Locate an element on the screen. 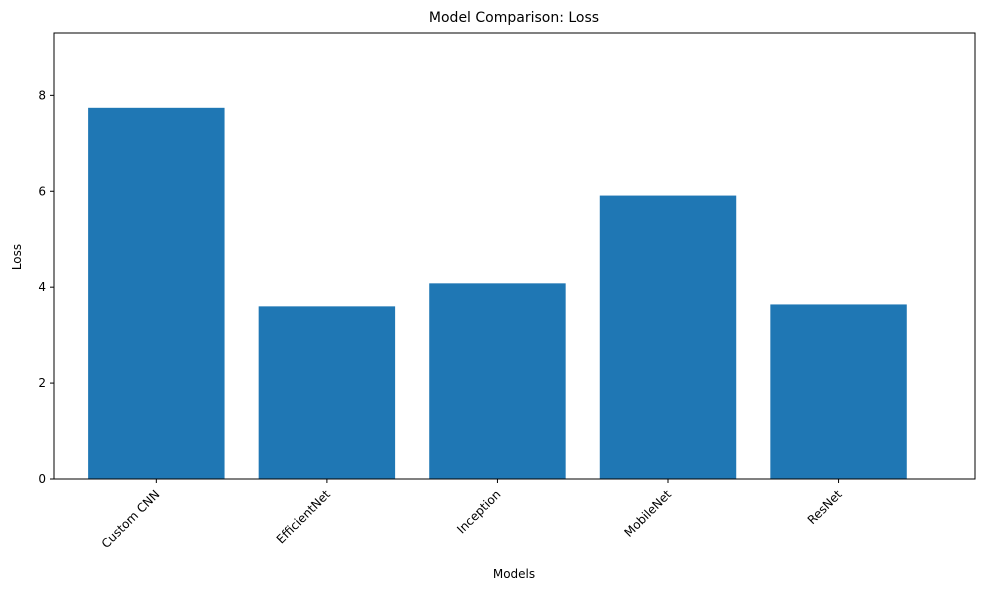  y-tick-label: 0 is located at coordinates (42, 479).